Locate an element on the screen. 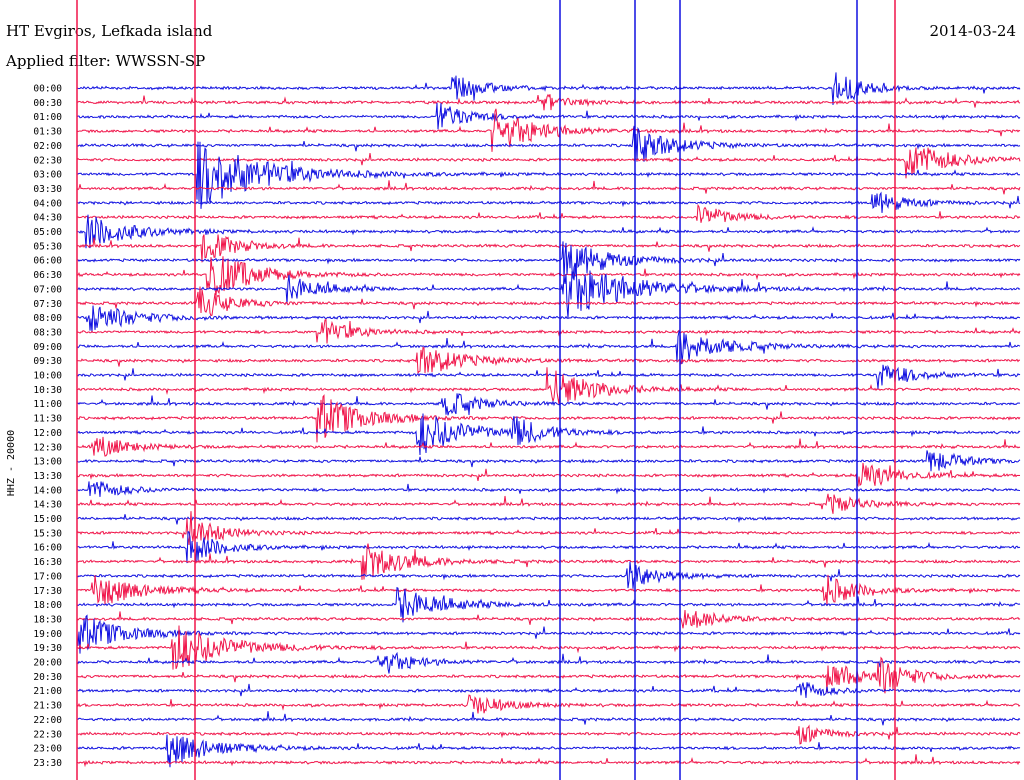  time-tick-label: 14:00 is located at coordinates (47, 490).